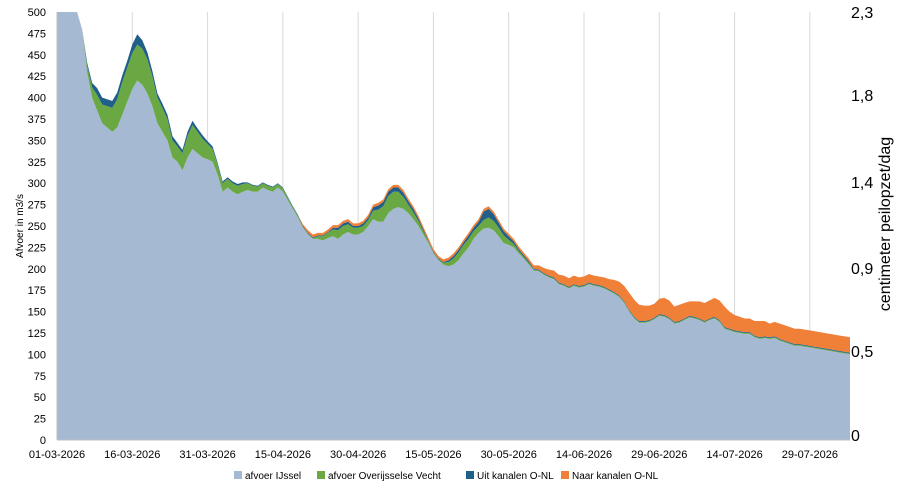  Describe the element at coordinates (43, 441) in the screenshot. I see `y-tick-label: 0` at that location.